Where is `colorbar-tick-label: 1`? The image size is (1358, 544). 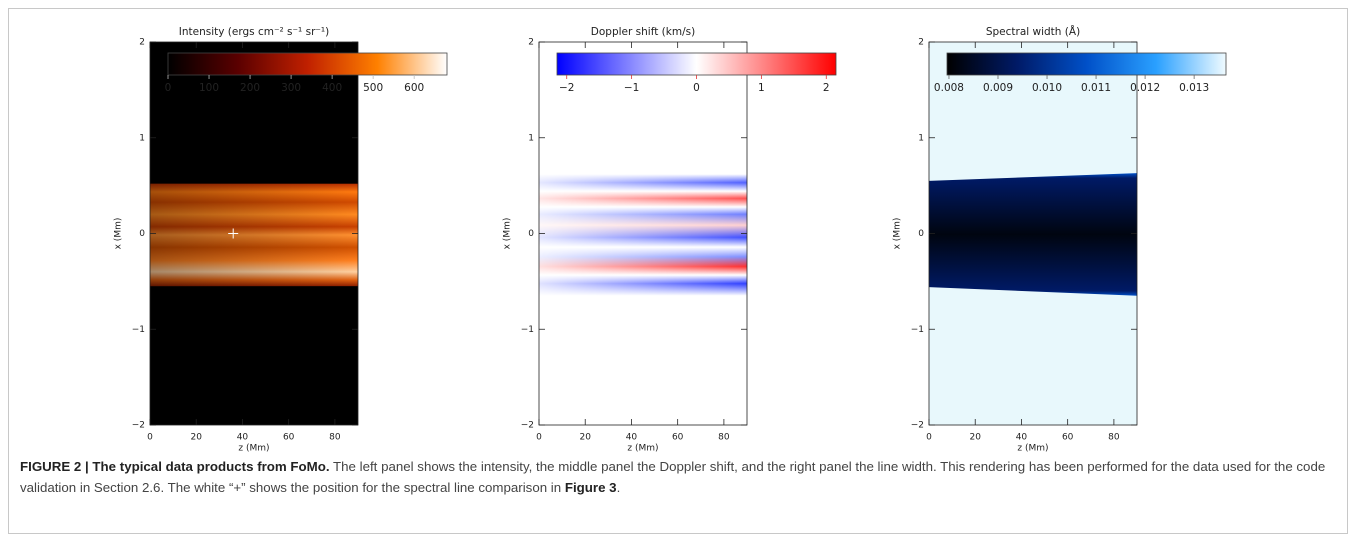
colorbar-tick-label: 1 is located at coordinates (761, 88).